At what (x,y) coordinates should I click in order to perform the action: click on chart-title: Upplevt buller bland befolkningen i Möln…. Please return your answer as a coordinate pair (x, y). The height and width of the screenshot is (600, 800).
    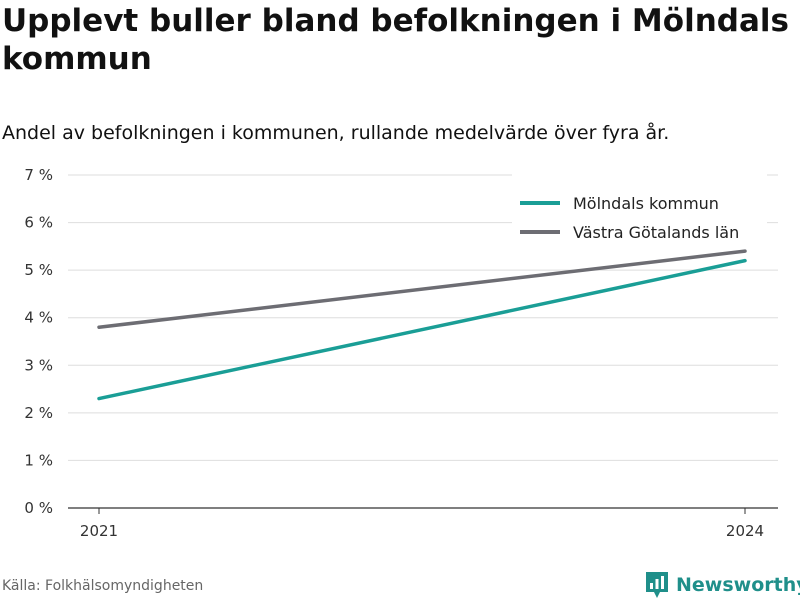
    Looking at the image, I should click on (395, 40).